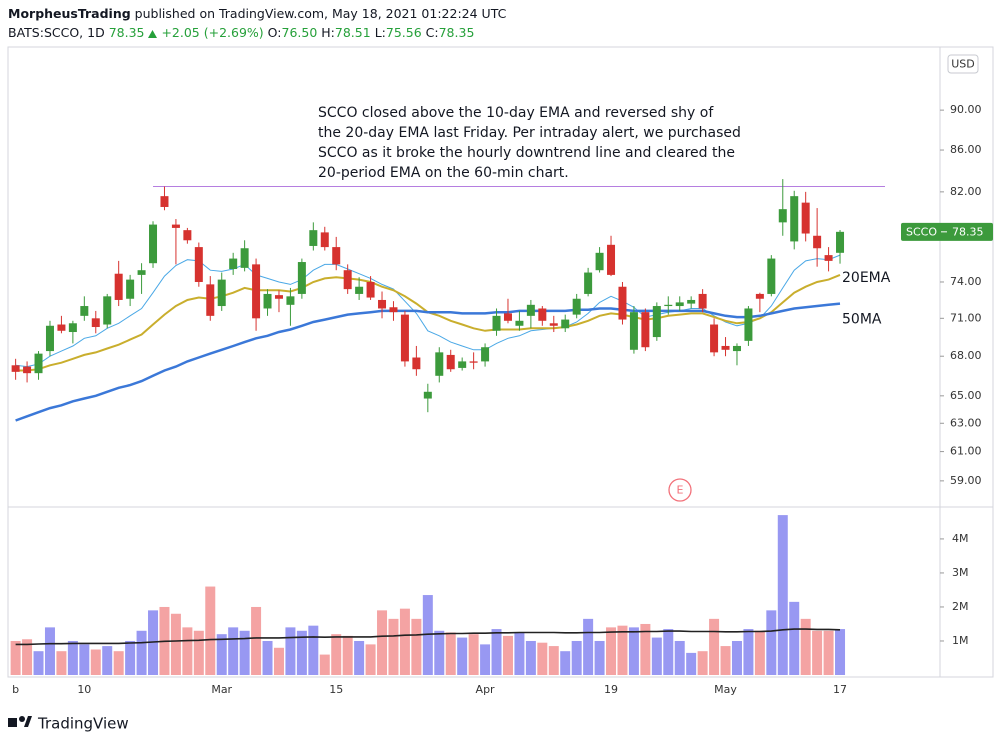  Describe the element at coordinates (921, 231) in the screenshot. I see `price-tag-symbol: SCCO` at that location.